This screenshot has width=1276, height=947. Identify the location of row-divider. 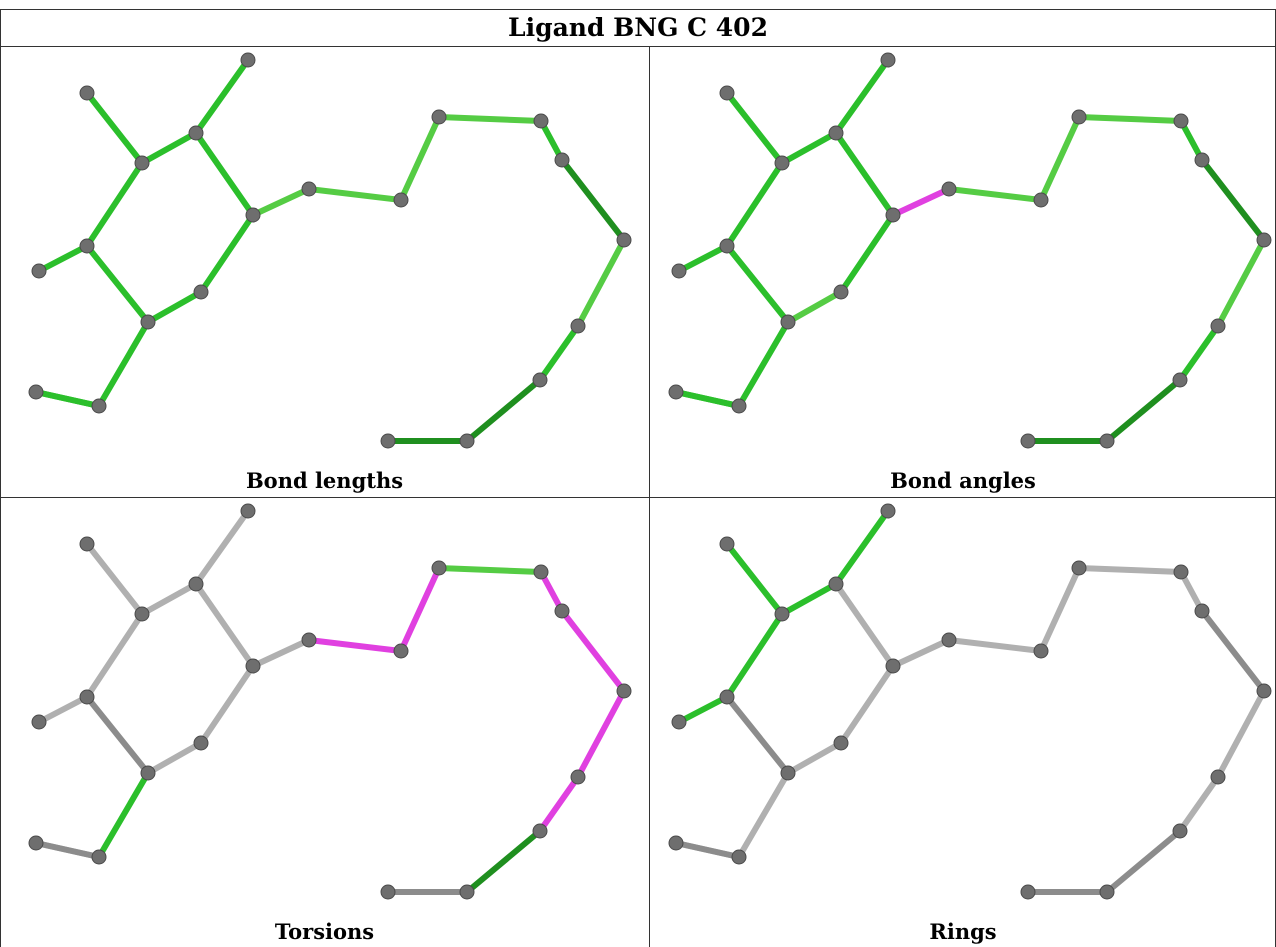
(638, 497).